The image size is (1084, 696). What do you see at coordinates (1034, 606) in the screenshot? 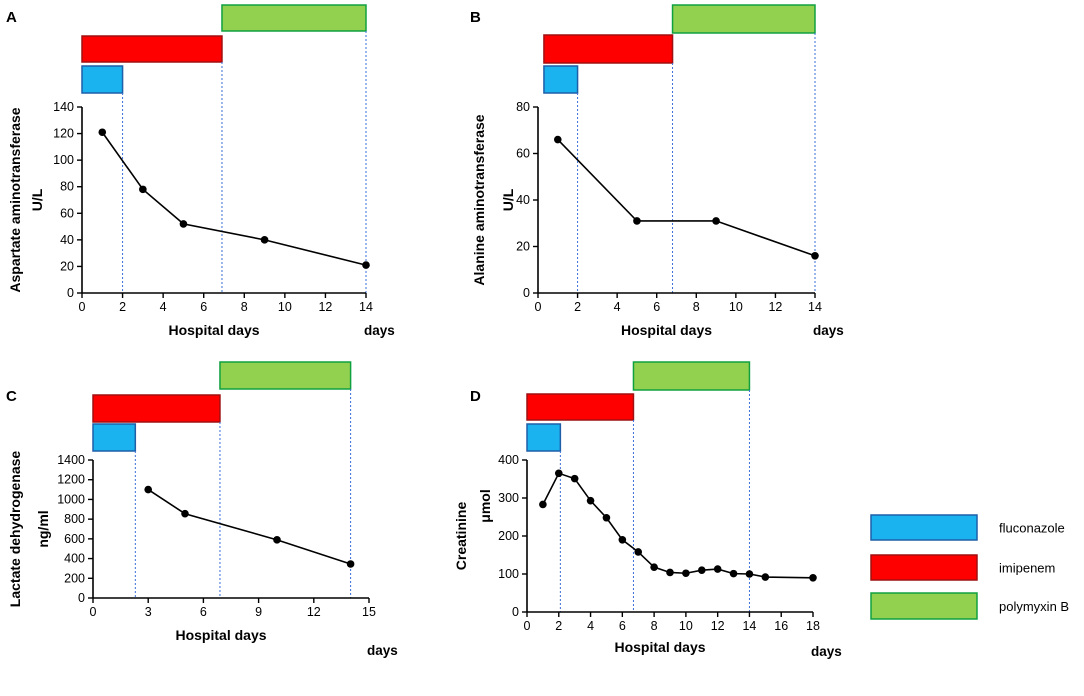
I see `legend-label: polymyxin B` at bounding box center [1034, 606].